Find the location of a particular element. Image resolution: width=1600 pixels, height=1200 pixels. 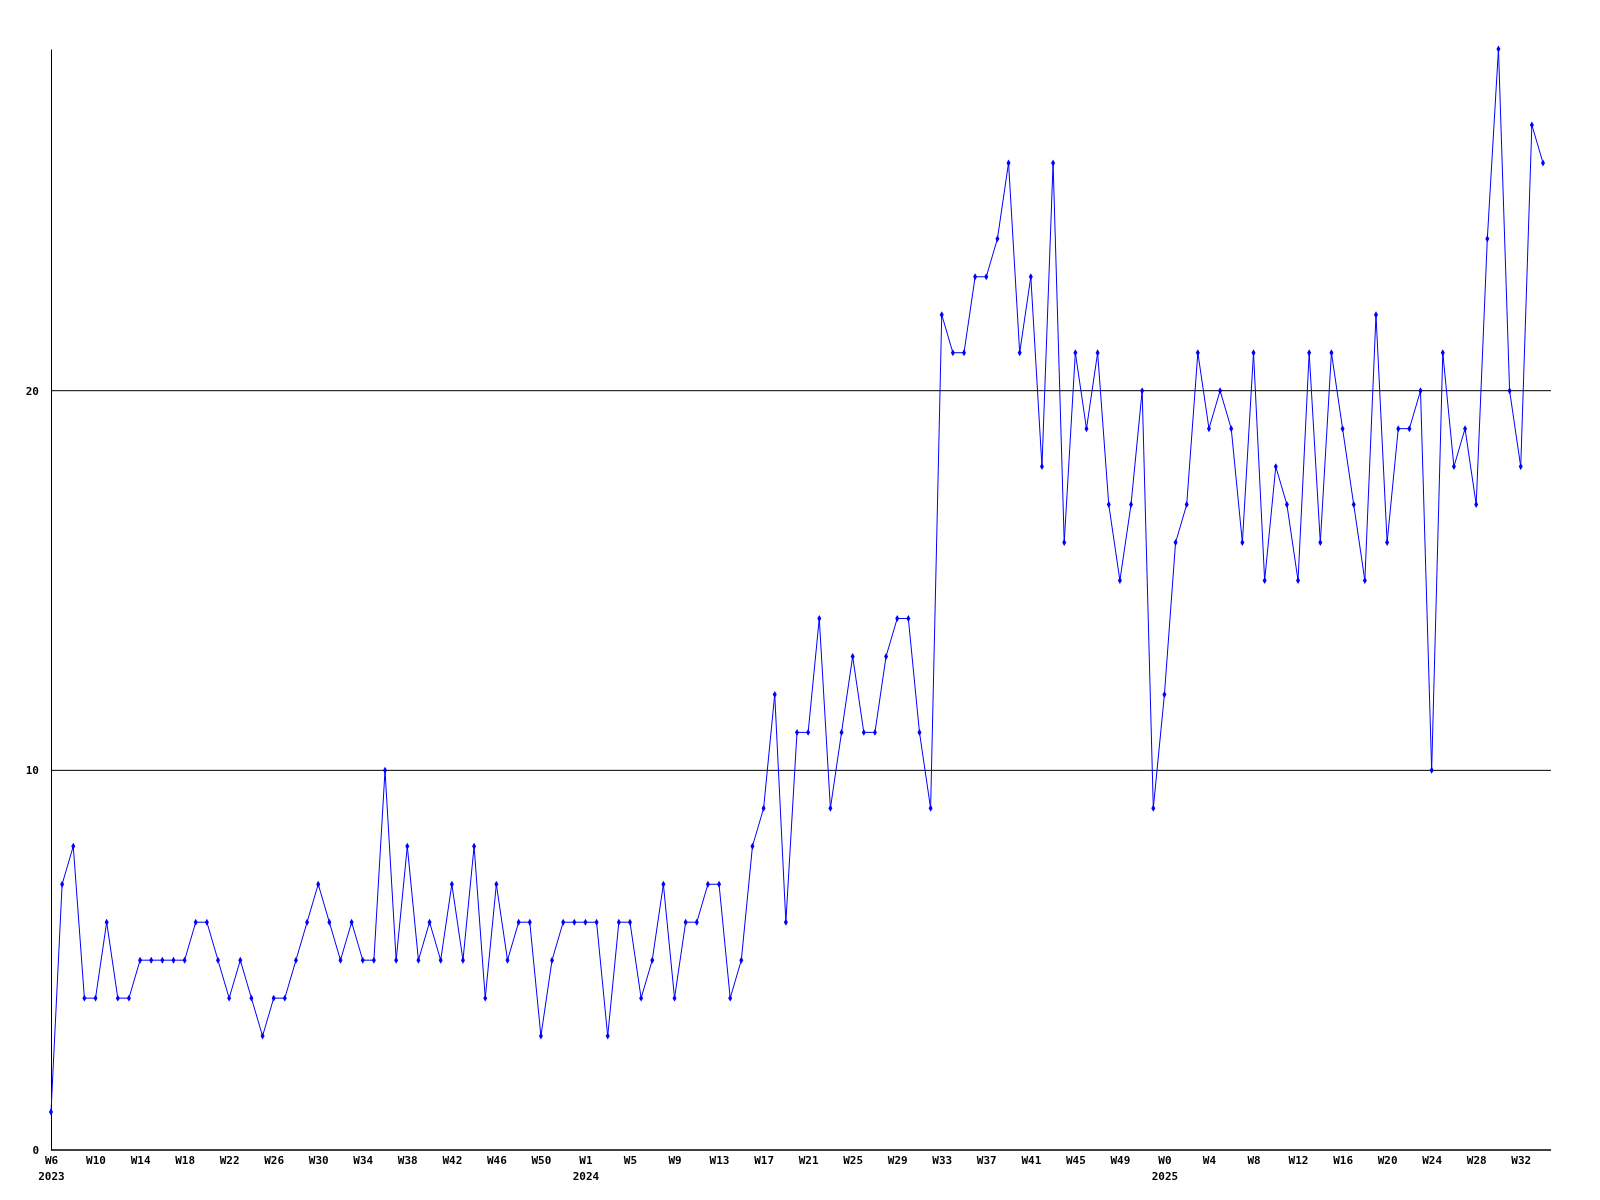

x-tick-label: W37 is located at coordinates (986, 1160).